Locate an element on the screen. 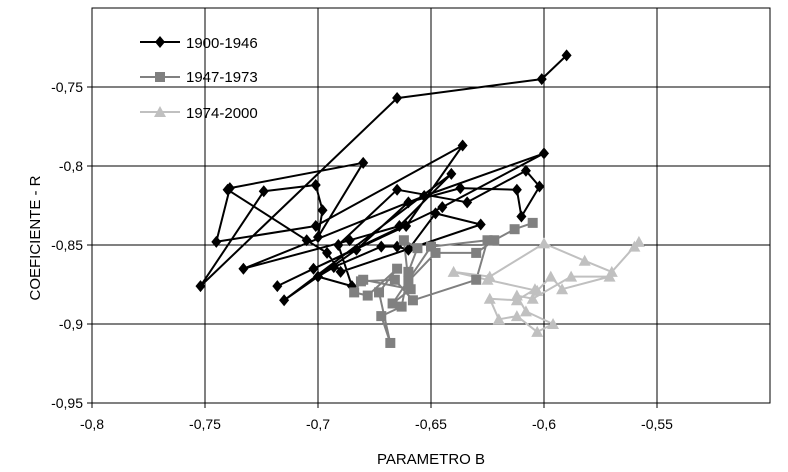 The width and height of the screenshot is (788, 472). legend-label-1900-1946: 1900-1946 is located at coordinates (222, 43).